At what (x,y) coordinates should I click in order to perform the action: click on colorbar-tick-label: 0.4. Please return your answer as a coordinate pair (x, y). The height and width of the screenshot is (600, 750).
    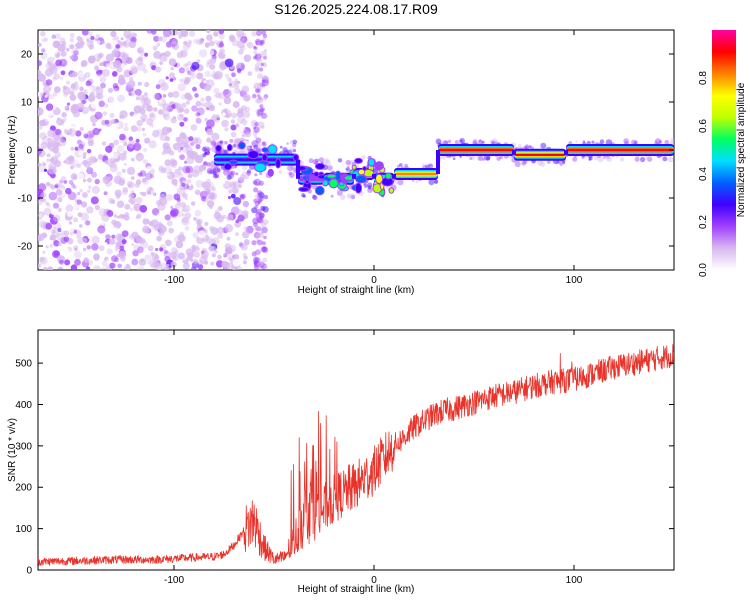
    Looking at the image, I should click on (703, 174).